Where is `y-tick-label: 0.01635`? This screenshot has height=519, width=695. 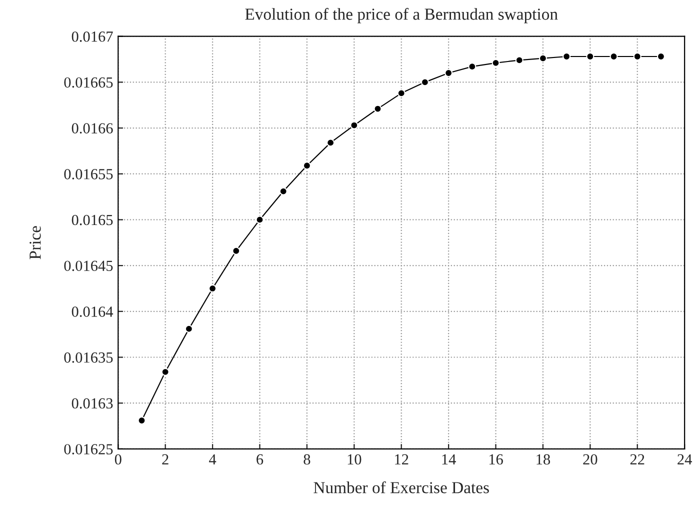
y-tick-label: 0.01635 is located at coordinates (88, 357).